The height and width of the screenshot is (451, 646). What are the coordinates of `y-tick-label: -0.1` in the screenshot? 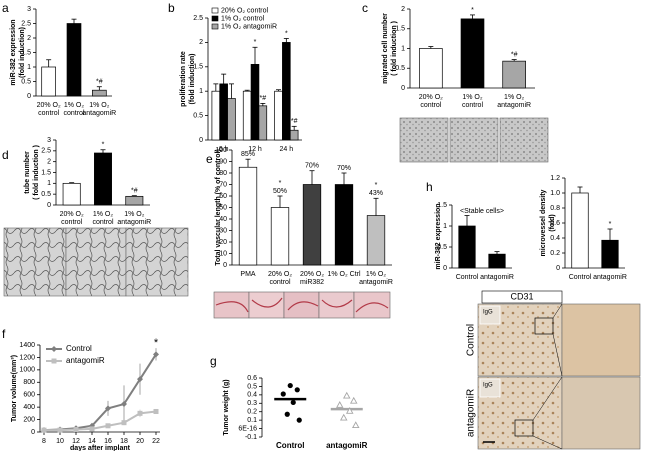 It's located at (251, 437).